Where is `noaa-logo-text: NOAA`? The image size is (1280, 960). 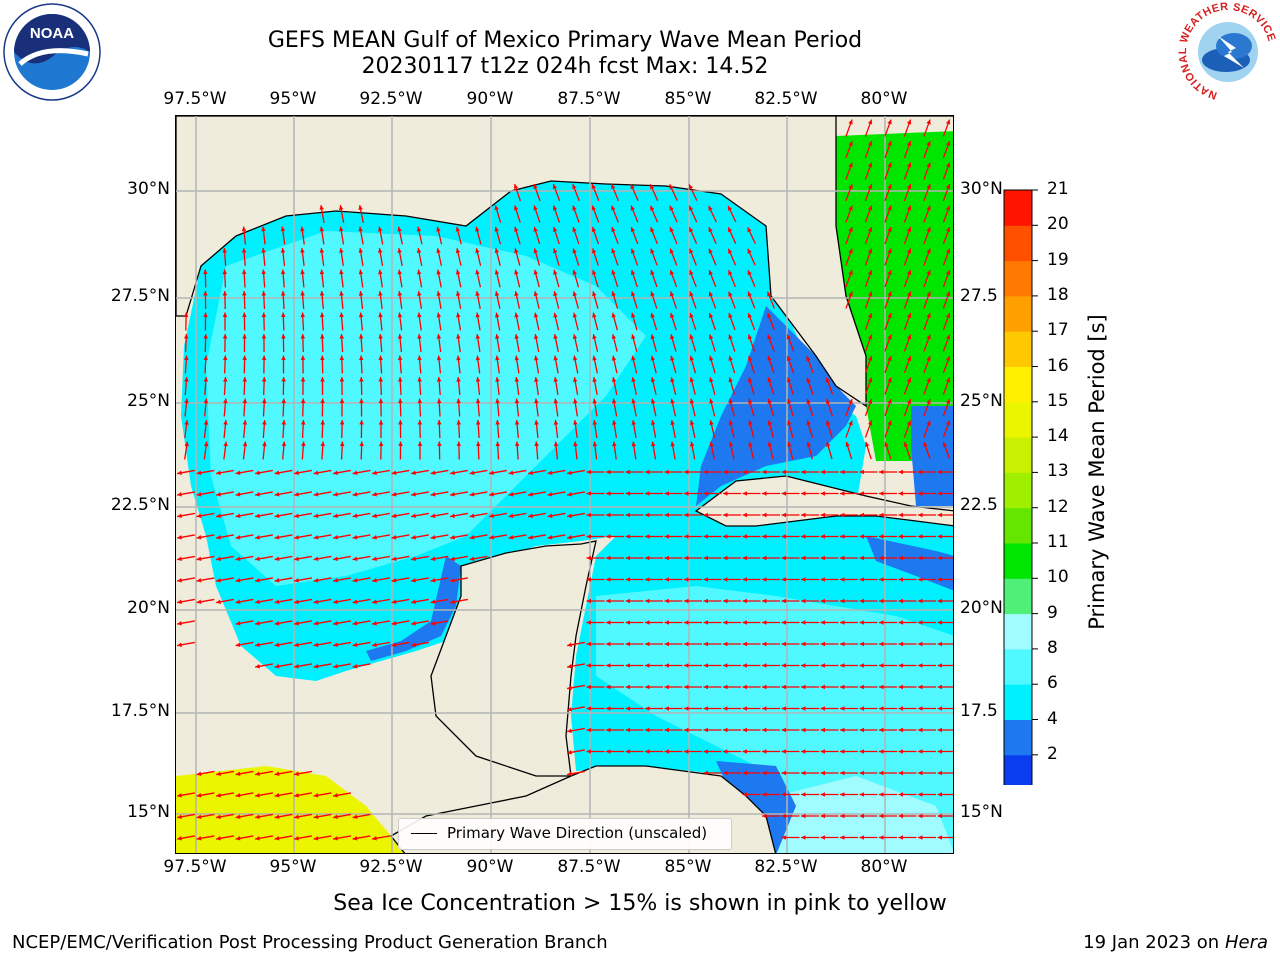
noaa-logo-text: NOAA is located at coordinates (52, 33).